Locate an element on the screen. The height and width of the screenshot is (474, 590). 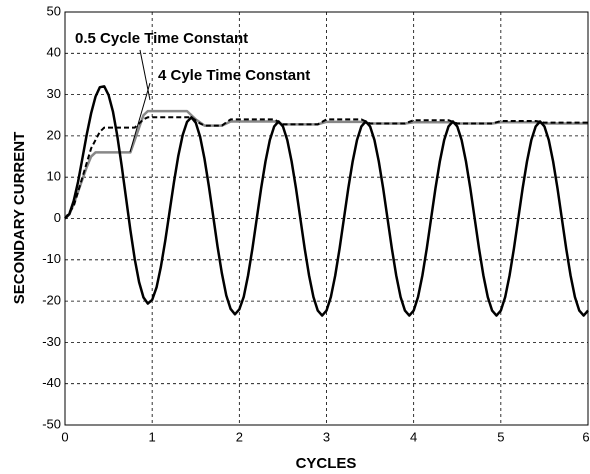
x-tick-label: 1 is located at coordinates (152, 436).